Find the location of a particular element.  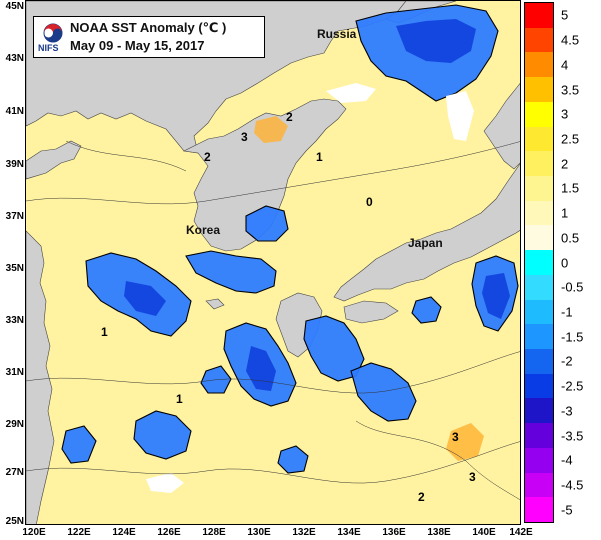

lat-label: 31N is located at coordinates (14, 372).